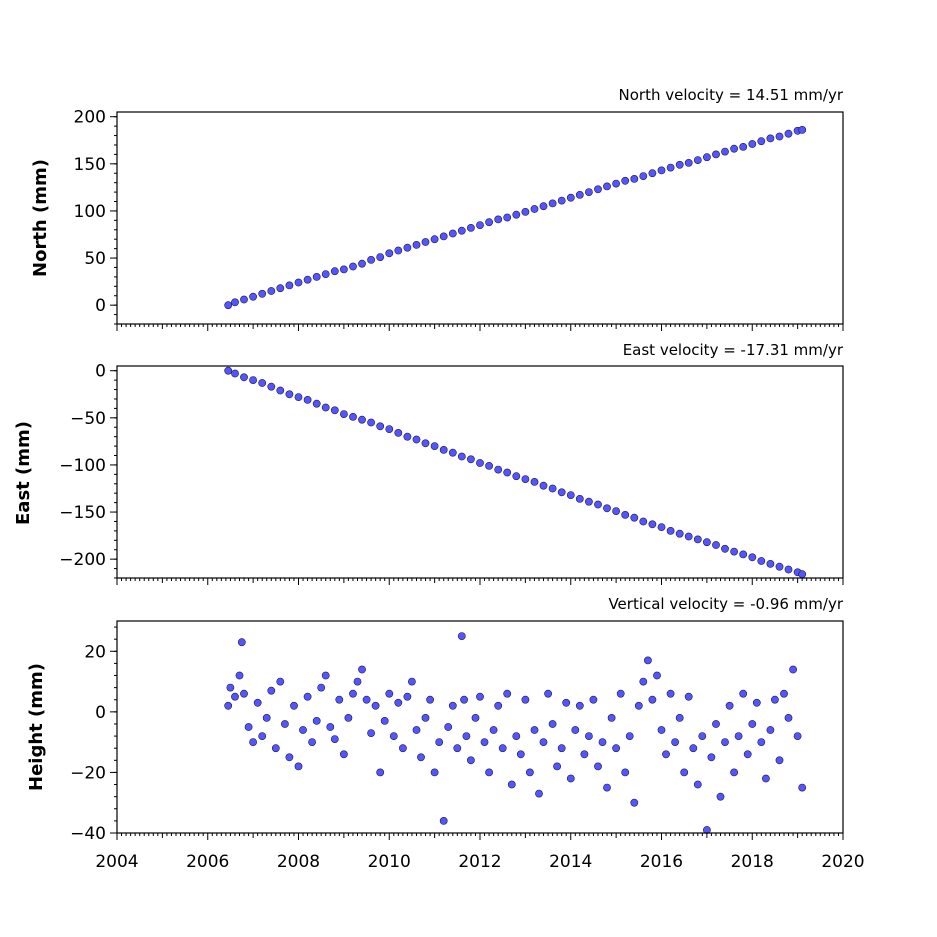 The image size is (937, 937). Describe the element at coordinates (23, 473) in the screenshot. I see `east-axis-label: East (mm)` at that location.